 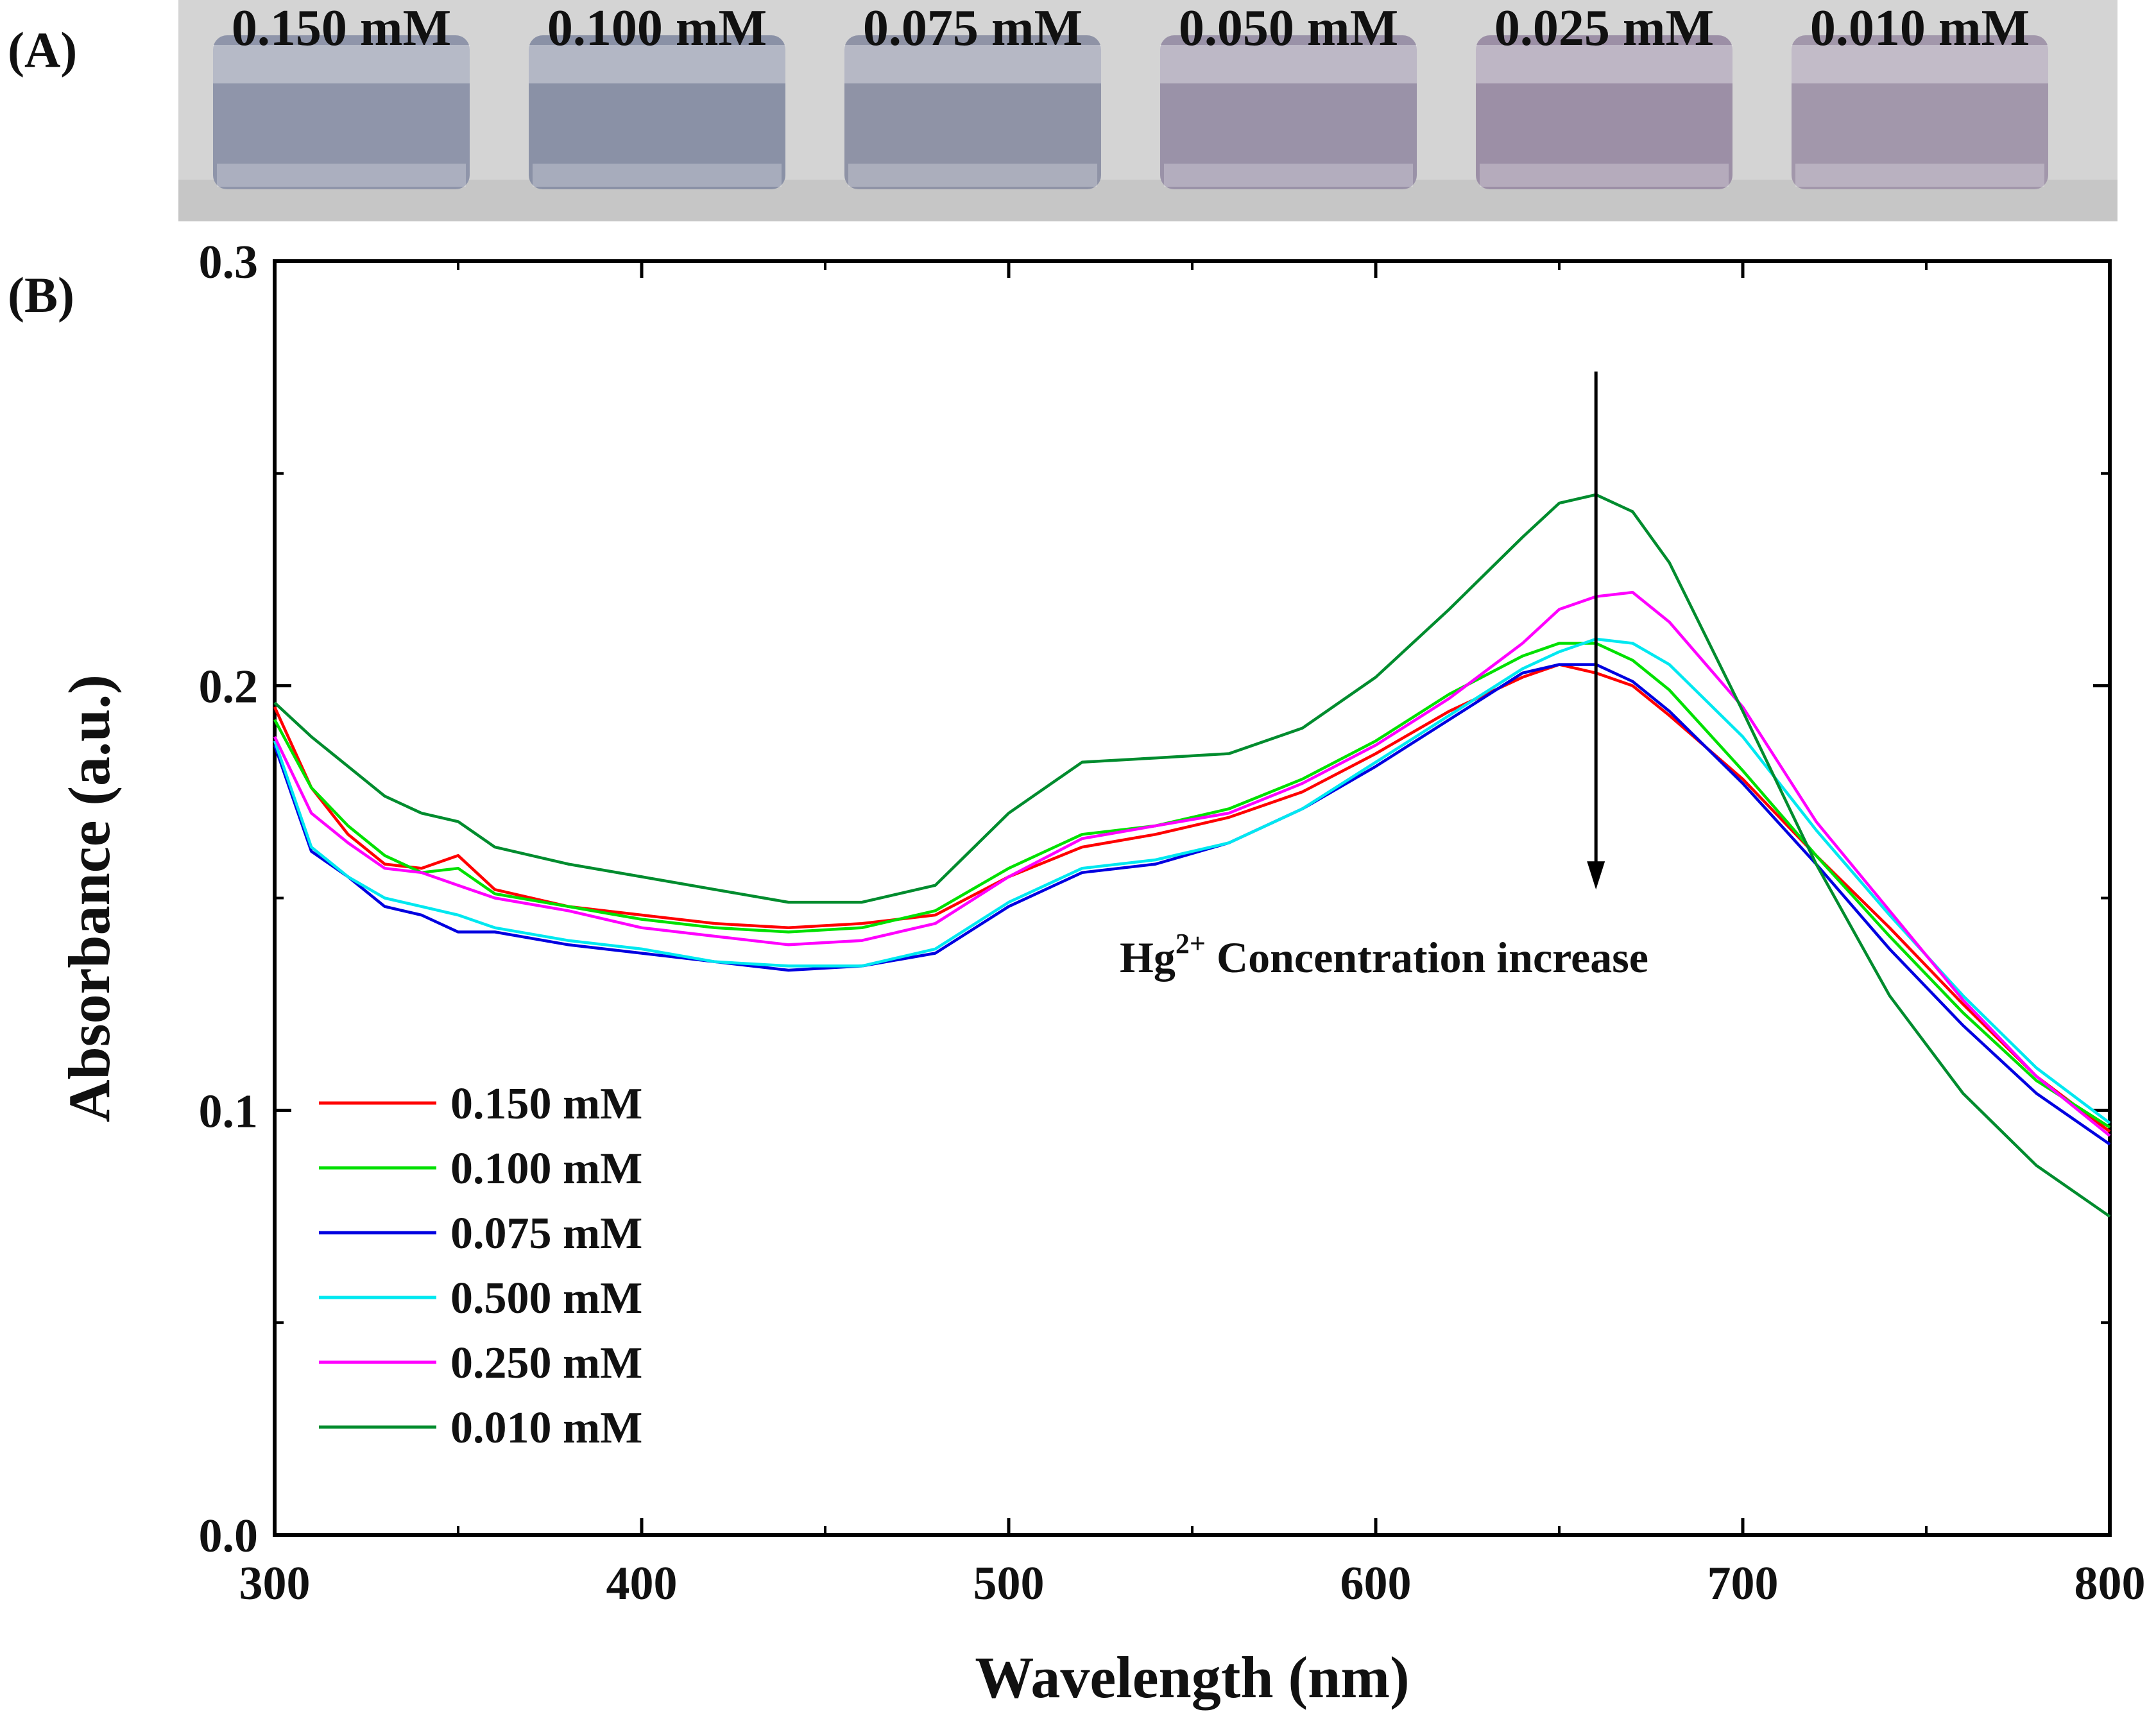 What do you see at coordinates (229, 687) in the screenshot?
I see `y-tick-label: 0.2` at bounding box center [229, 687].